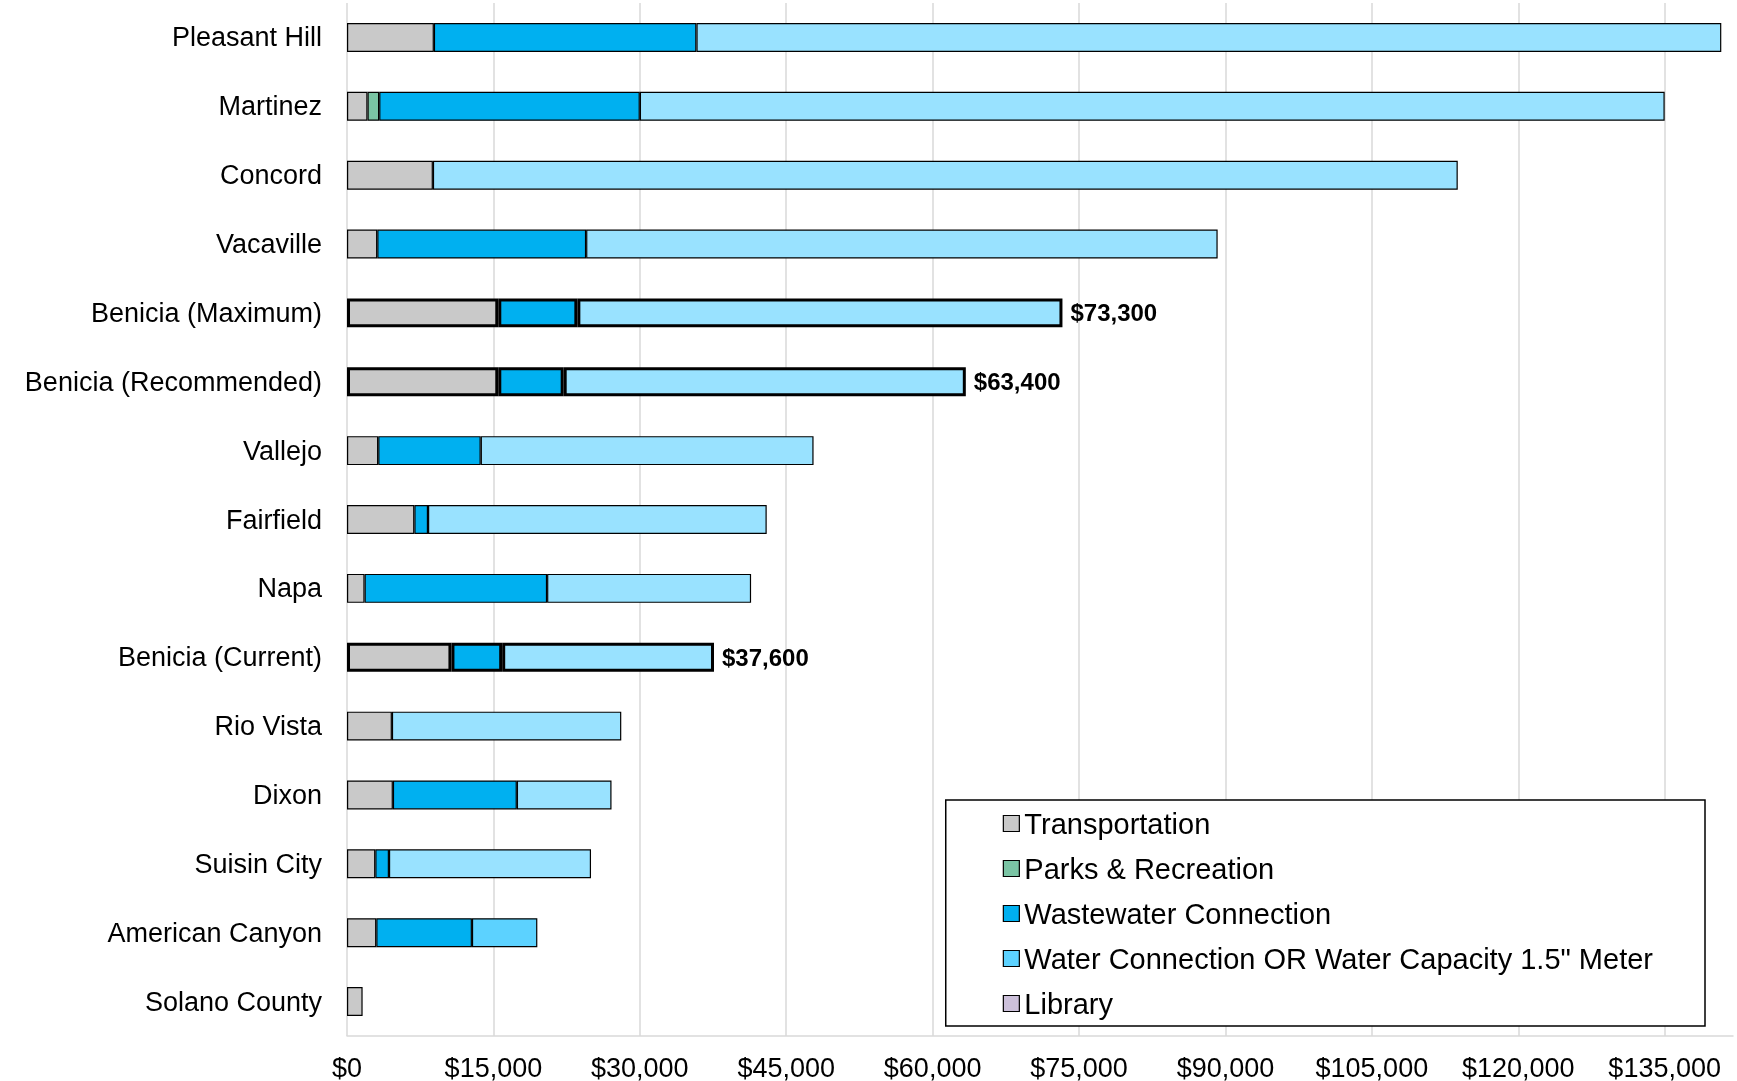 The height and width of the screenshot is (1081, 1737). Describe the element at coordinates (1178, 913) in the screenshot. I see `legend-label: Wastewater Connection` at that location.